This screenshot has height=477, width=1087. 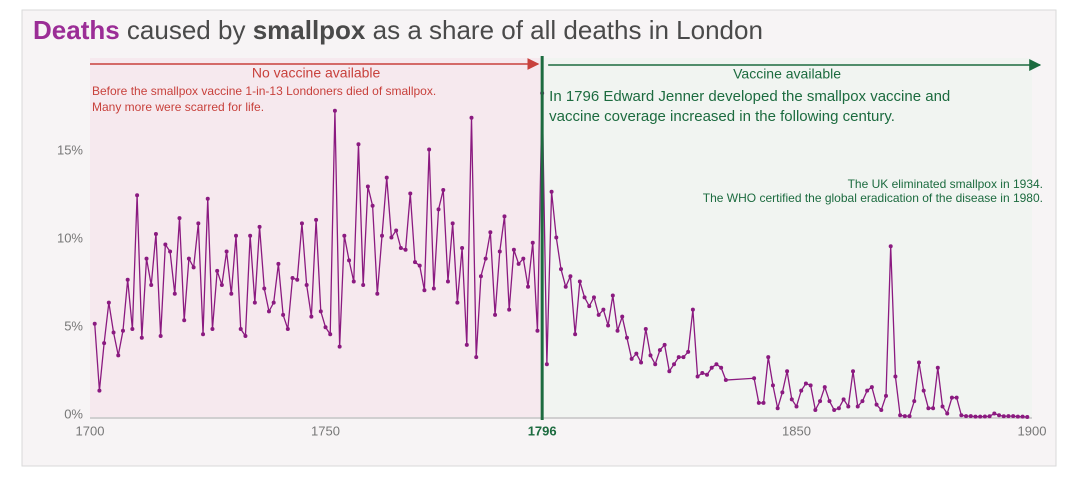 I want to click on y-tick-label: 5%, so click(x=73, y=325).